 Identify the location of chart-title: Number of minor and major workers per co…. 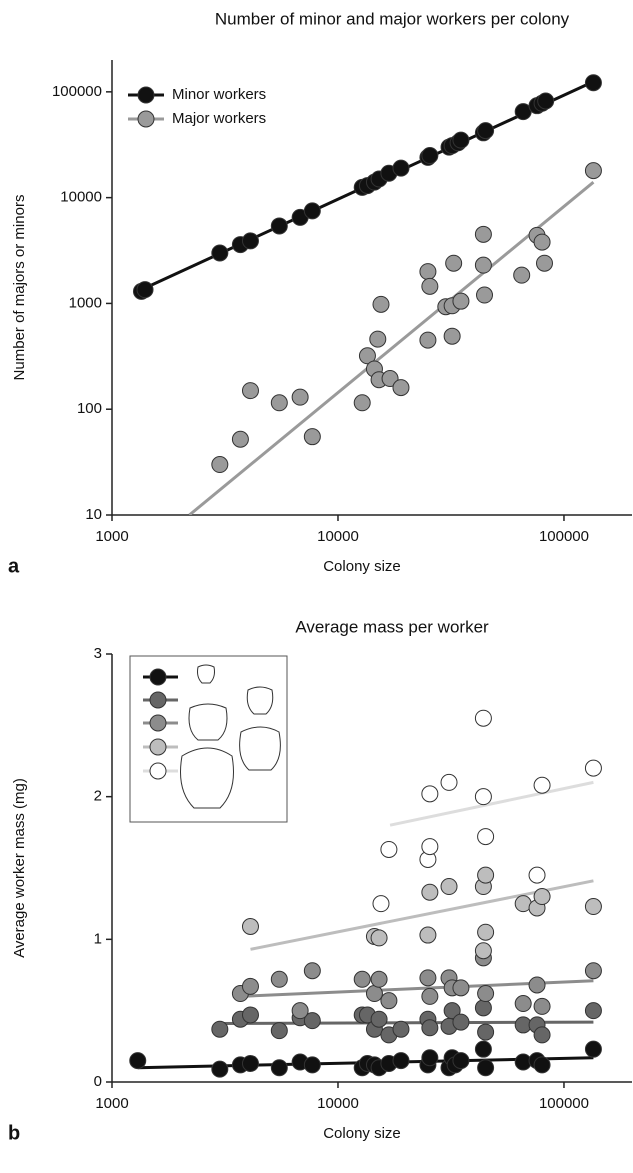
(392, 18).